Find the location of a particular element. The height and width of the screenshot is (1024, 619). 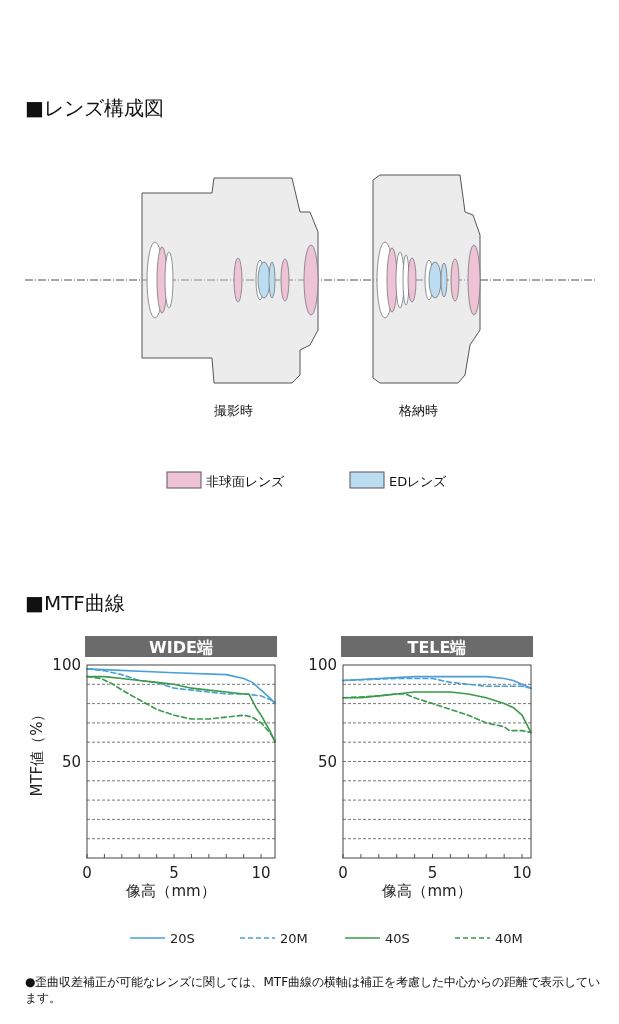

text: ●歪曲収差補正が可能なレンズに関しては、MTF曲線の横軸は補正を考慮した中心からの距離で表示しています。 is located at coordinates (313, 990).